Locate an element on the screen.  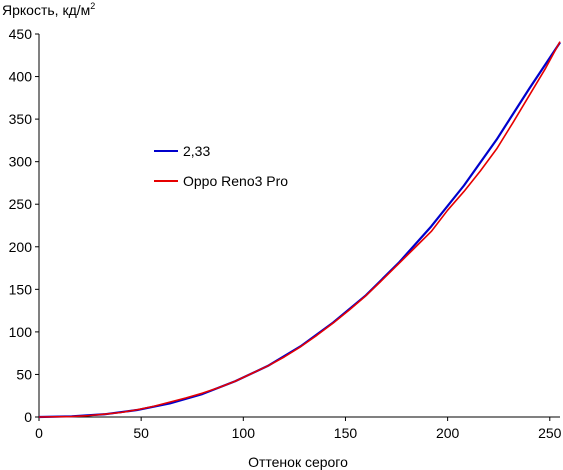
y-tick-label: 300 is located at coordinates (21, 162).